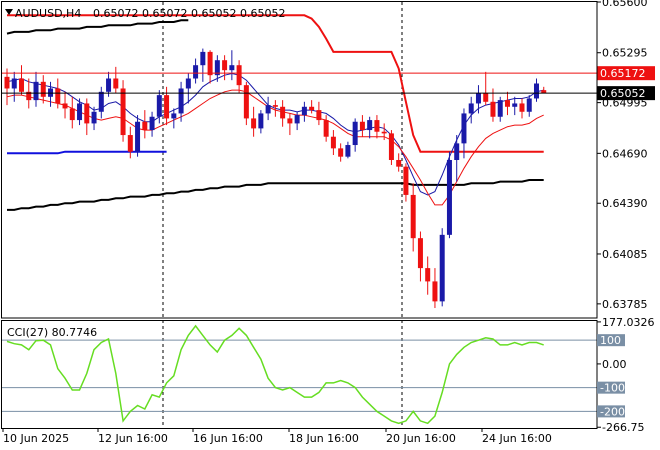 Image resolution: width=660 pixels, height=450 pixels. I want to click on price-tick-label-5: 0.64085, so click(625, 254).